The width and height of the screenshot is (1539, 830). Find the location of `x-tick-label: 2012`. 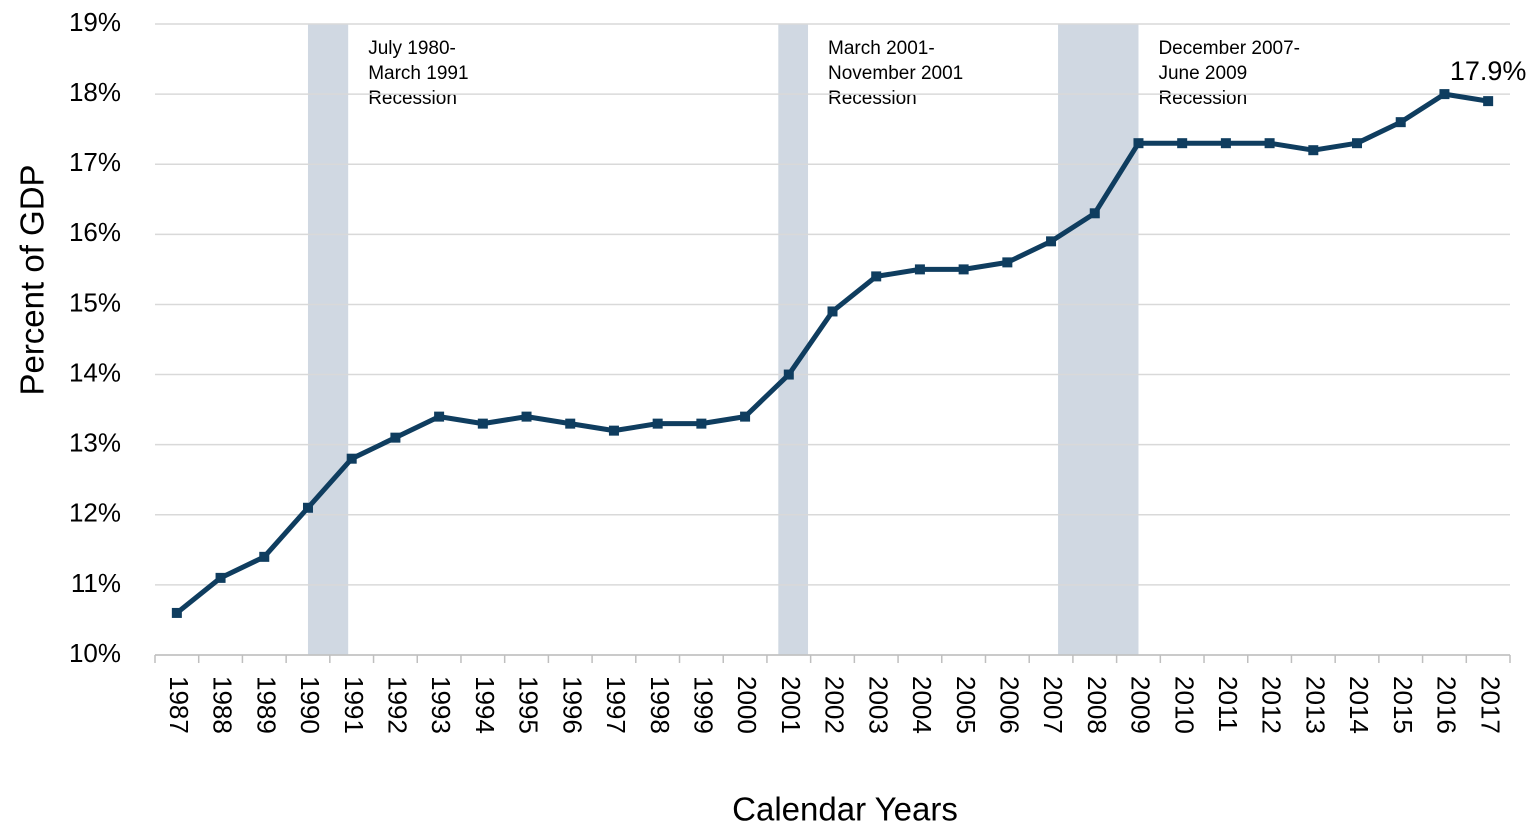

x-tick-label: 2012 is located at coordinates (1272, 705).